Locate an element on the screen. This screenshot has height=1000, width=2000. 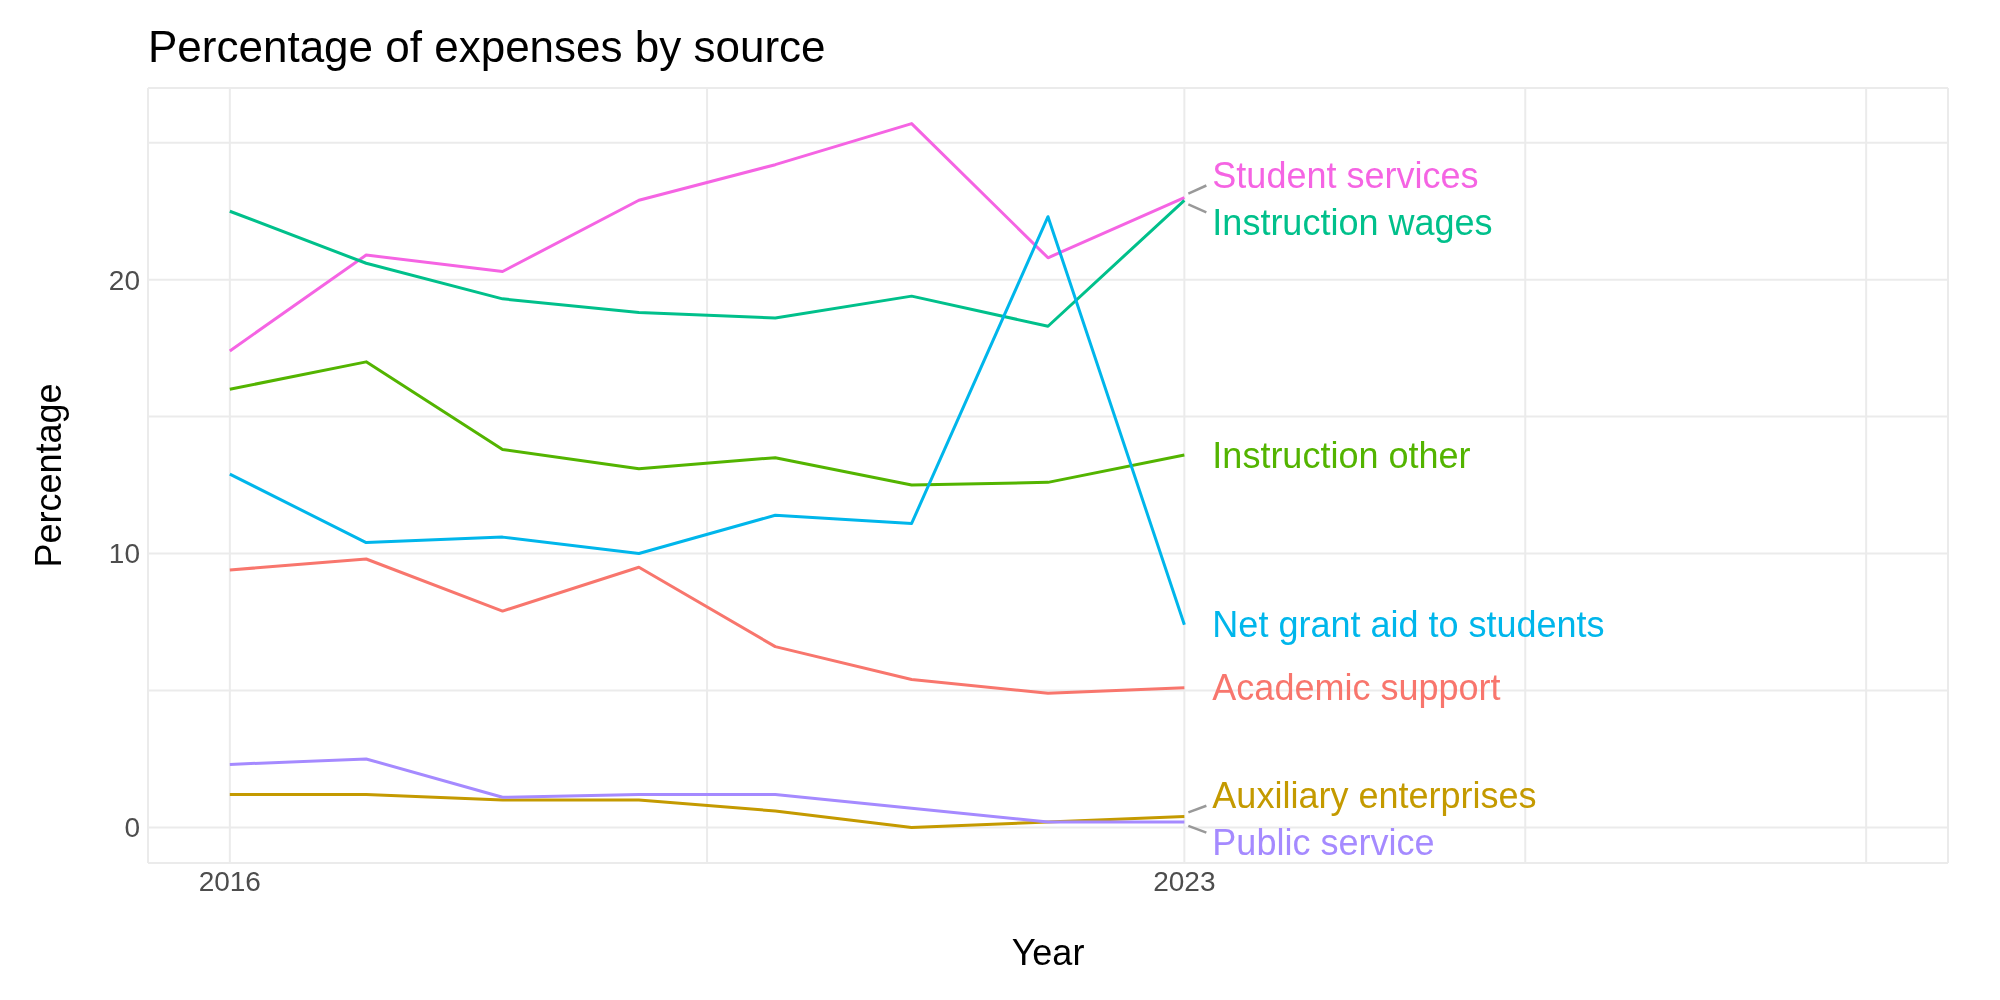
series-label: Instruction wages is located at coordinates (1352, 222).